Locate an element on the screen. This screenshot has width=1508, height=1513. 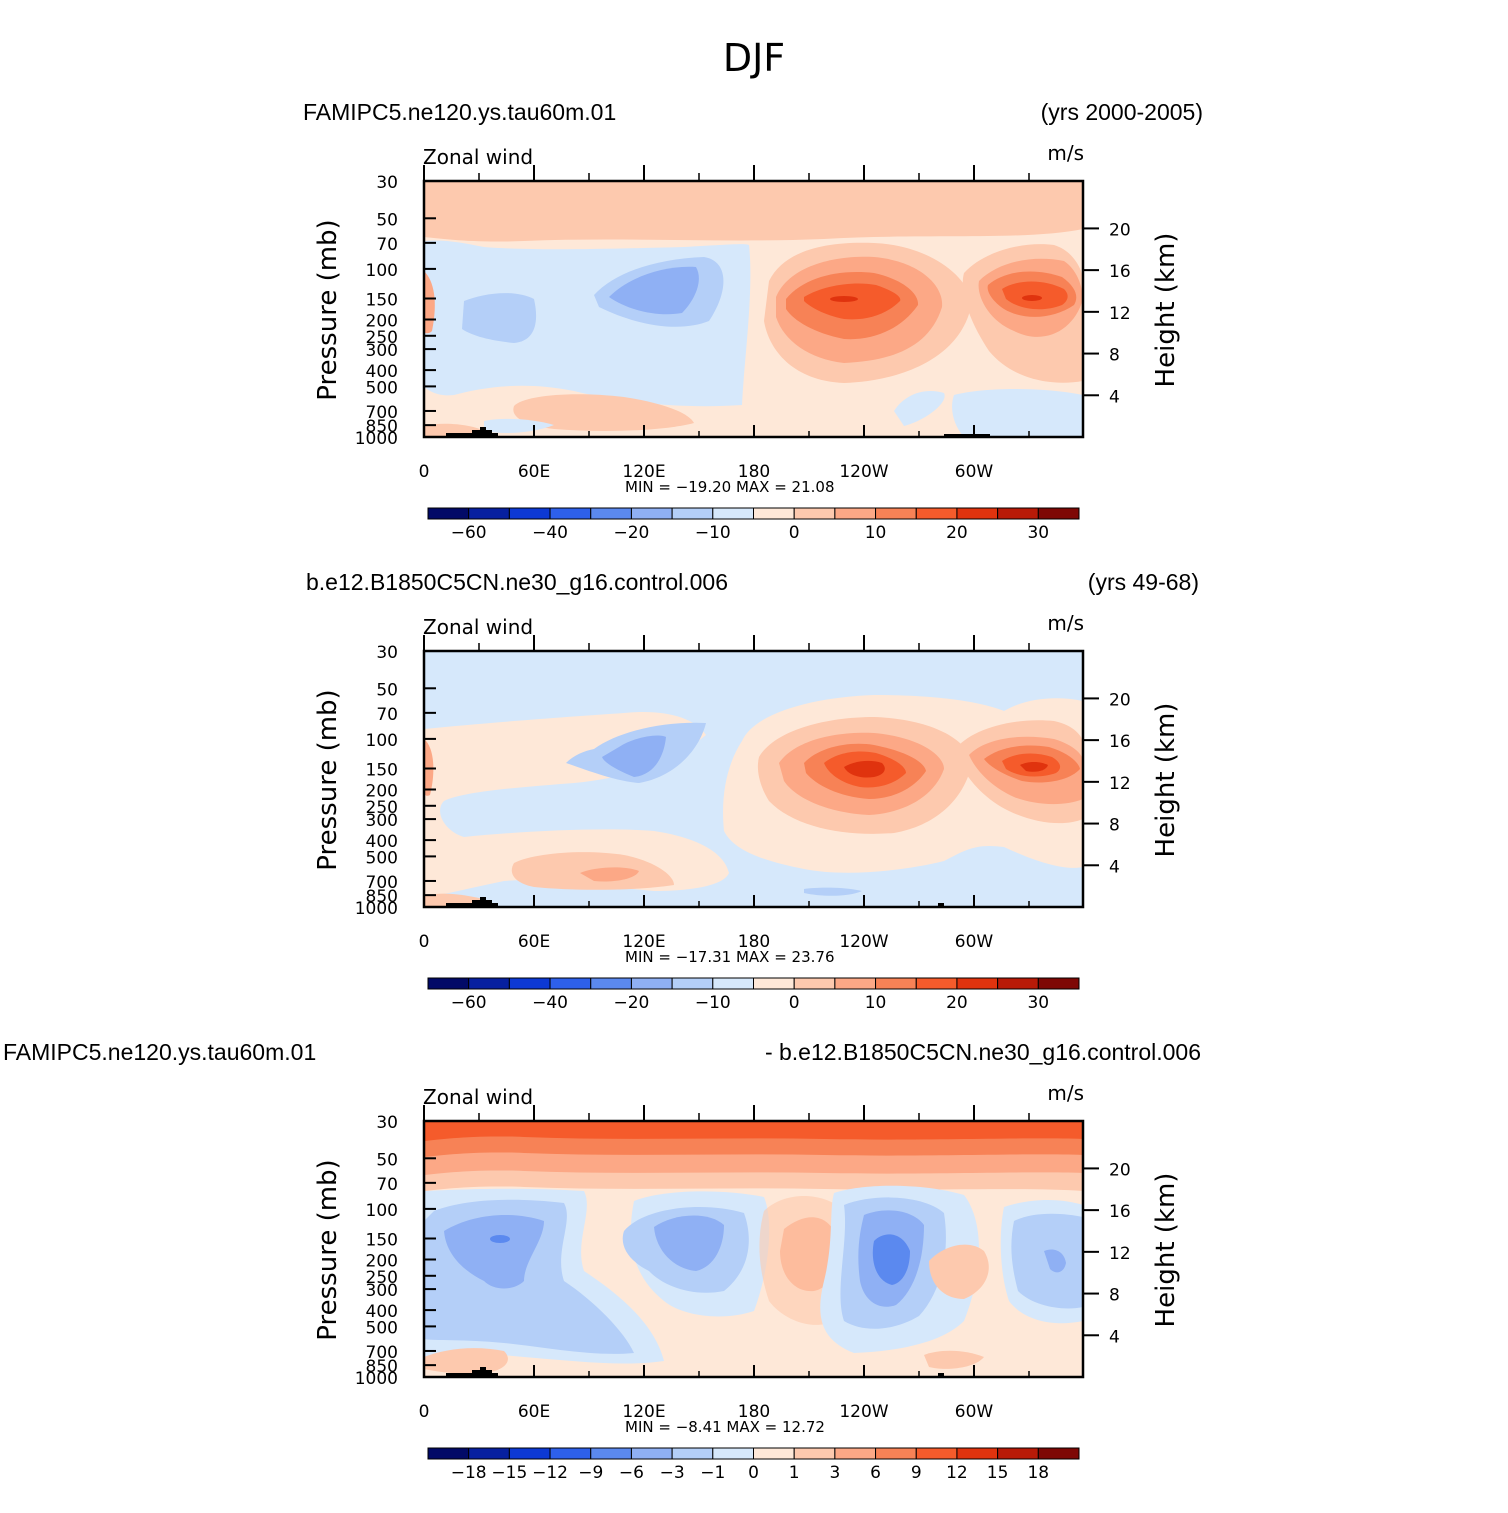
min-max-label: MIN = −19.20 MAX = 21.08 is located at coordinates (730, 487).